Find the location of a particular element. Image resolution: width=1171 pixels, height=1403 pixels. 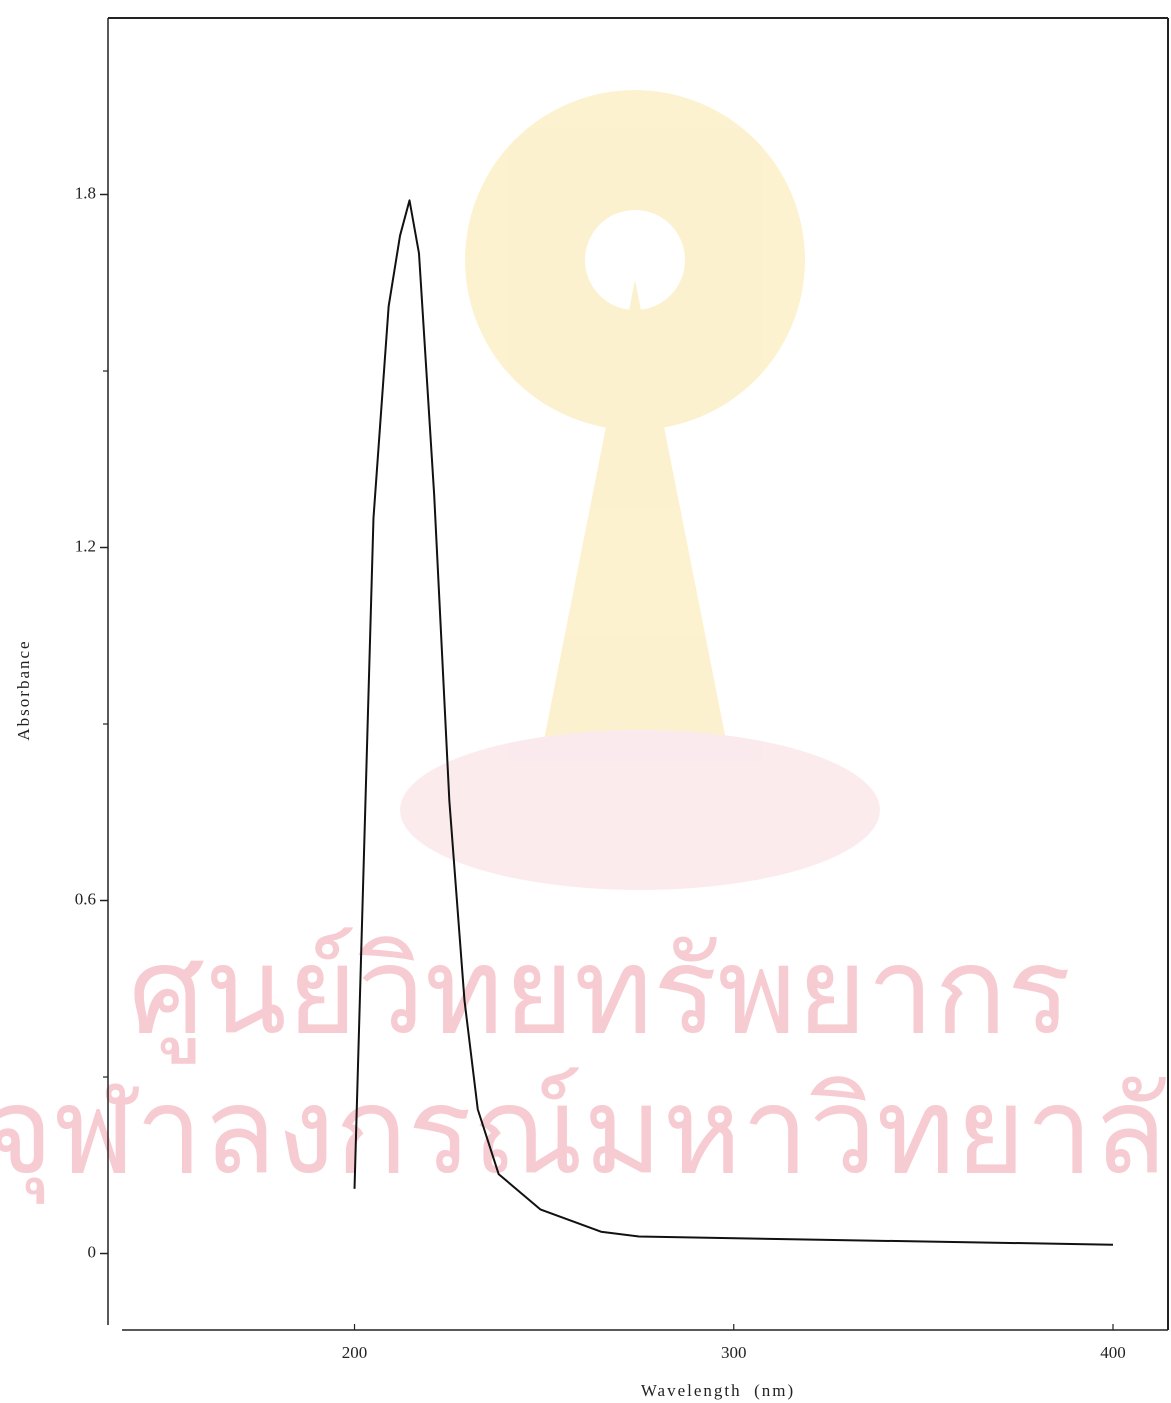

y-tick-label: 0.6 is located at coordinates (85, 898).